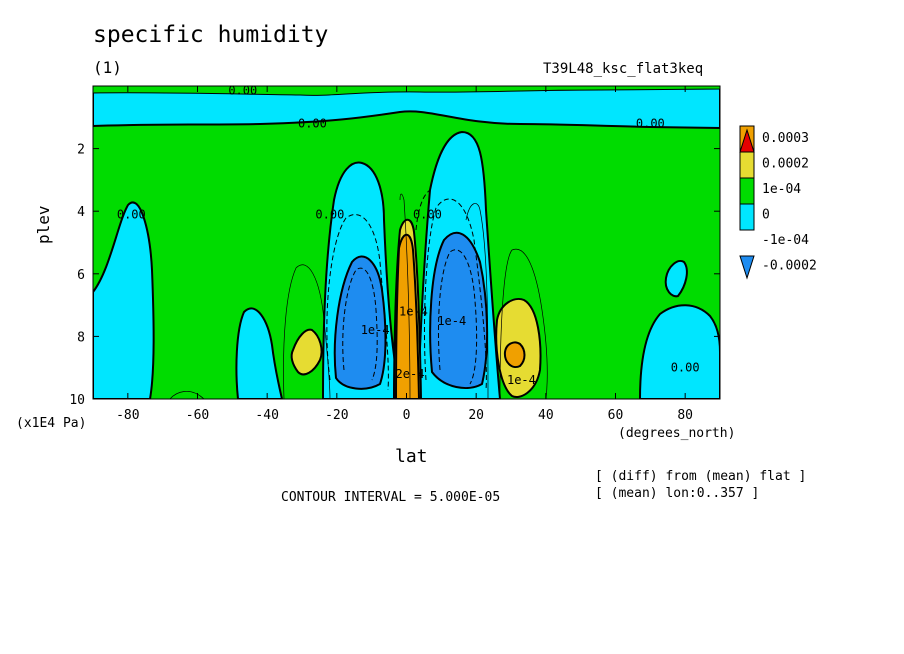 Image resolution: width=904 pixels, height=654 pixels. What do you see at coordinates (789, 266) in the screenshot?
I see `colorbar-label: -0.0002` at bounding box center [789, 266].